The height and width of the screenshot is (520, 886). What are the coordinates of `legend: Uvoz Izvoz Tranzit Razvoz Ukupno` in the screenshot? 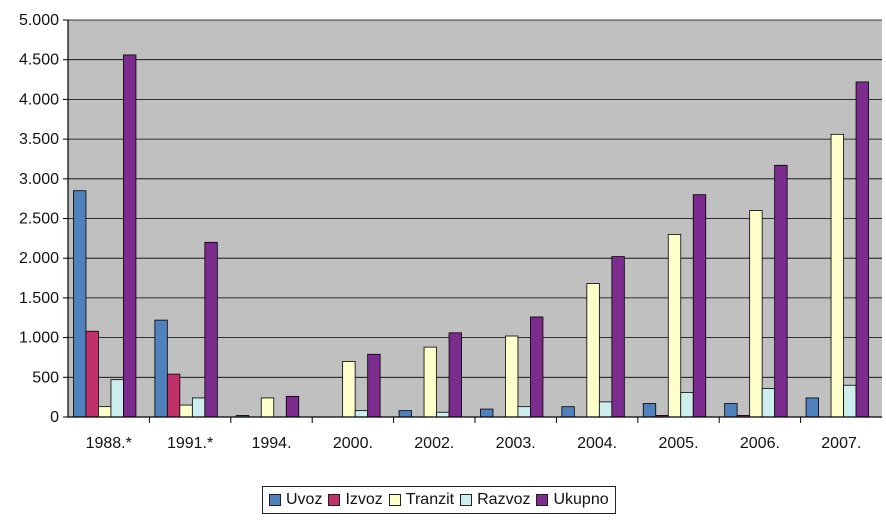 It's located at (439, 500).